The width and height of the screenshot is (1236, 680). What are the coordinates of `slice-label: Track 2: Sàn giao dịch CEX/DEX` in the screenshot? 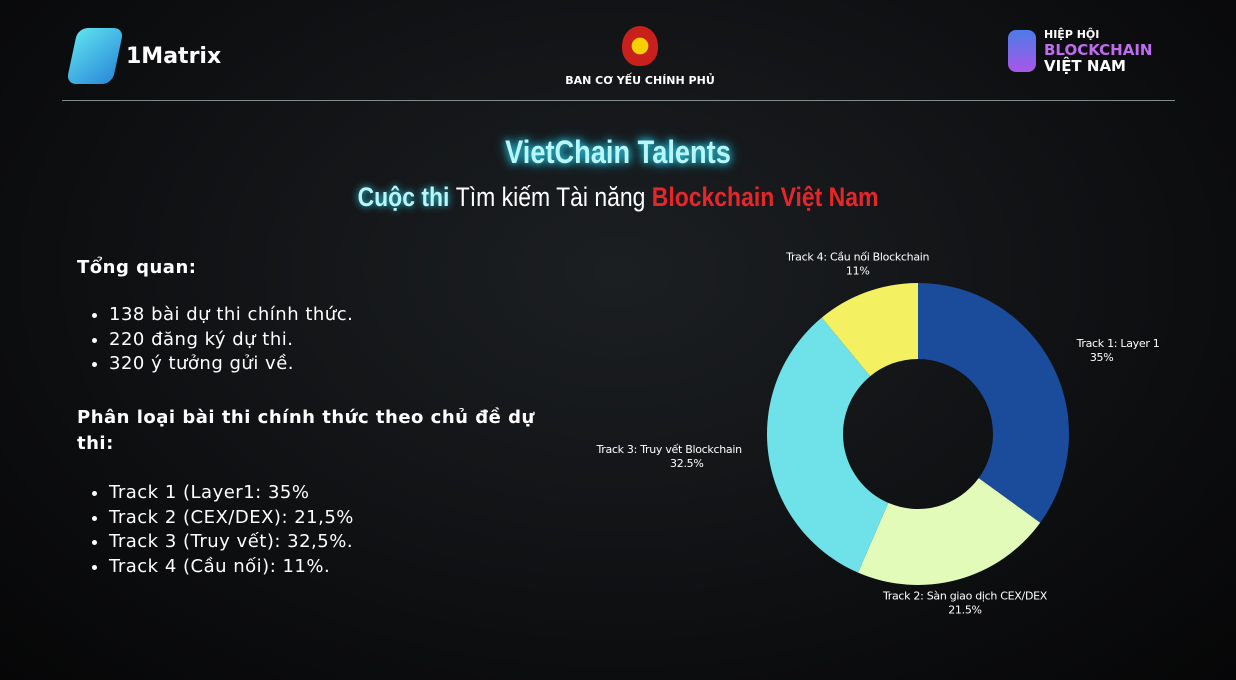 It's located at (965, 596).